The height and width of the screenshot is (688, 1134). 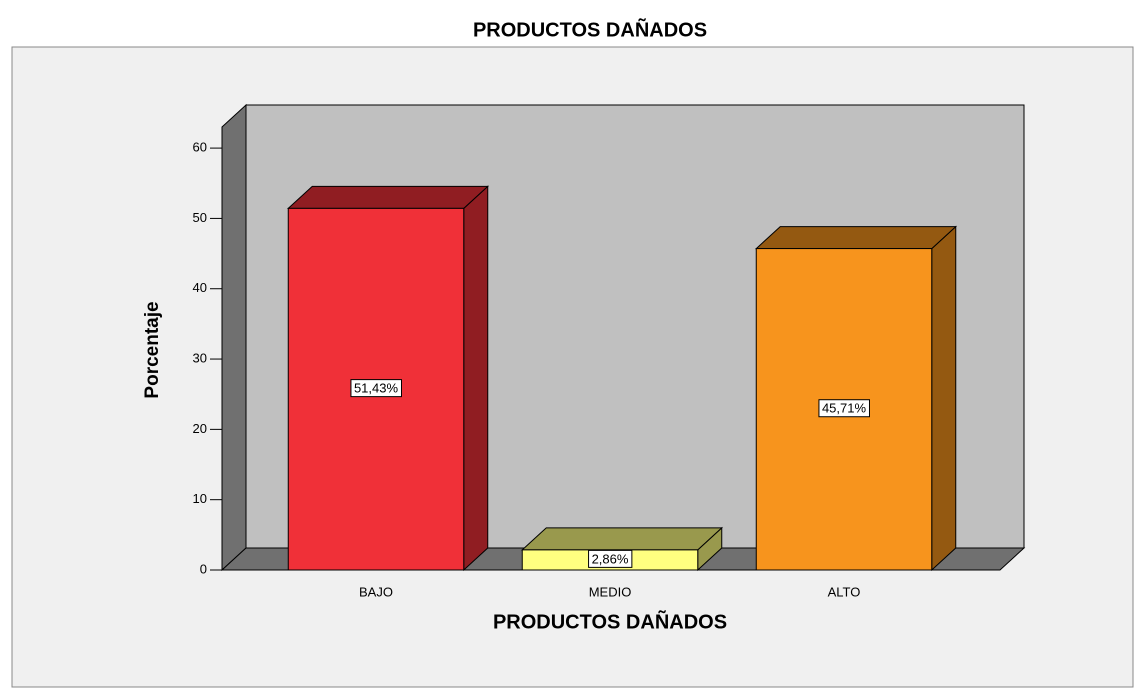 I want to click on value-label: 45,71%, so click(x=844, y=408).